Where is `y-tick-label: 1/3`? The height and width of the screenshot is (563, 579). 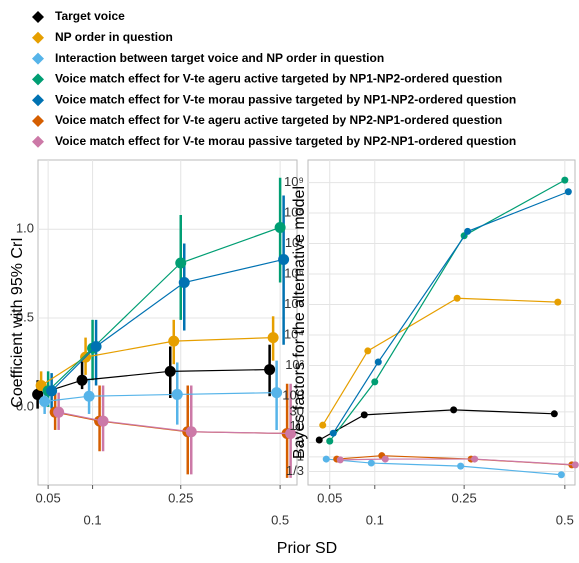
y-tick-label: 1/3 is located at coordinates (295, 470).